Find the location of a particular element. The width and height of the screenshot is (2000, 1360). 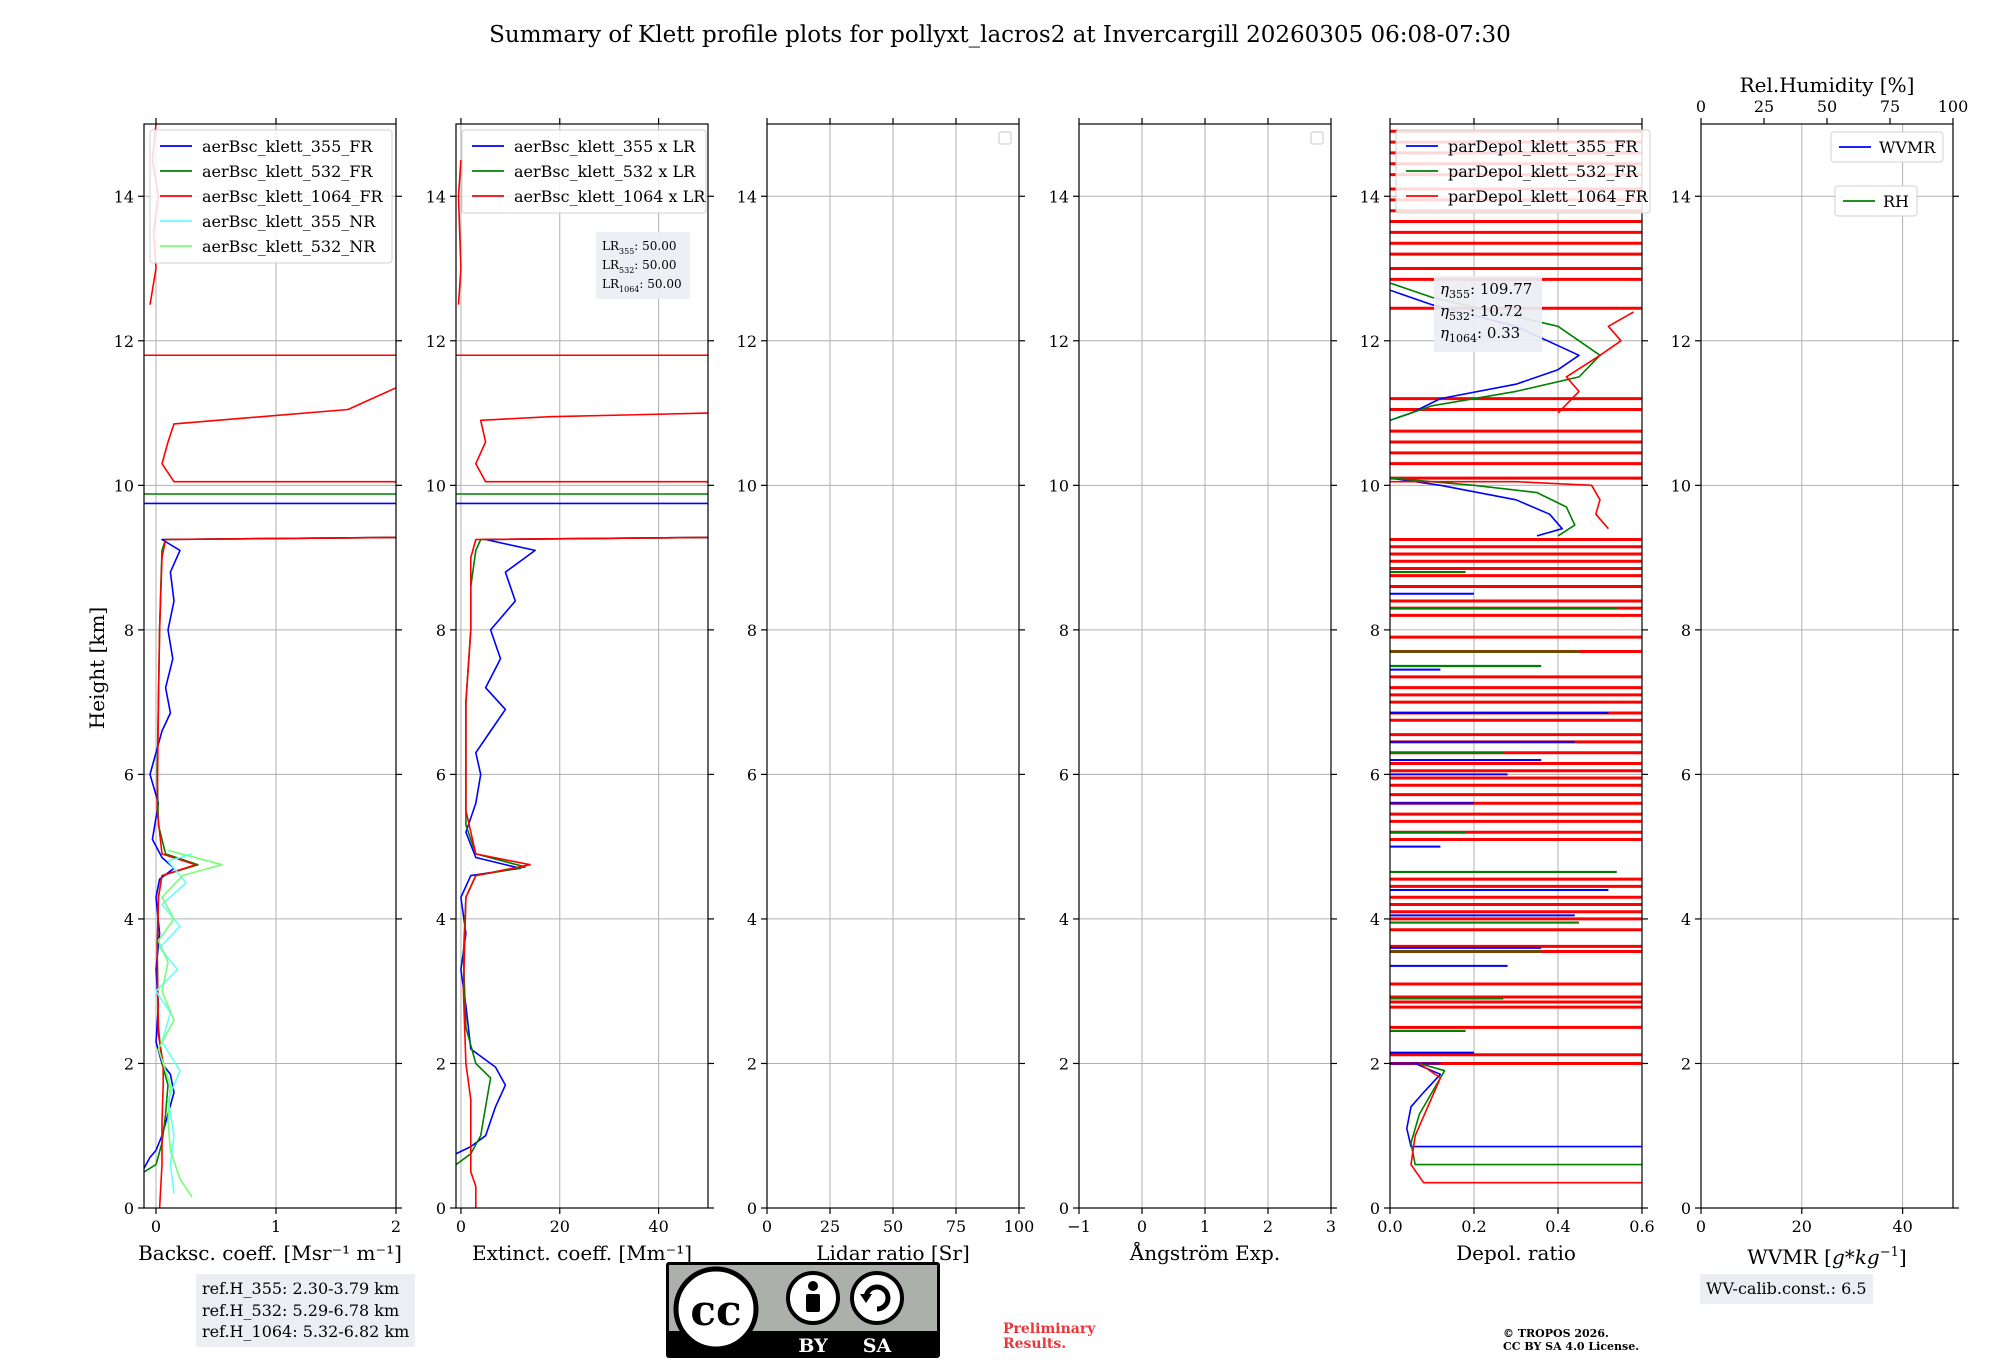

plot-area-bsc is located at coordinates (270, 666).